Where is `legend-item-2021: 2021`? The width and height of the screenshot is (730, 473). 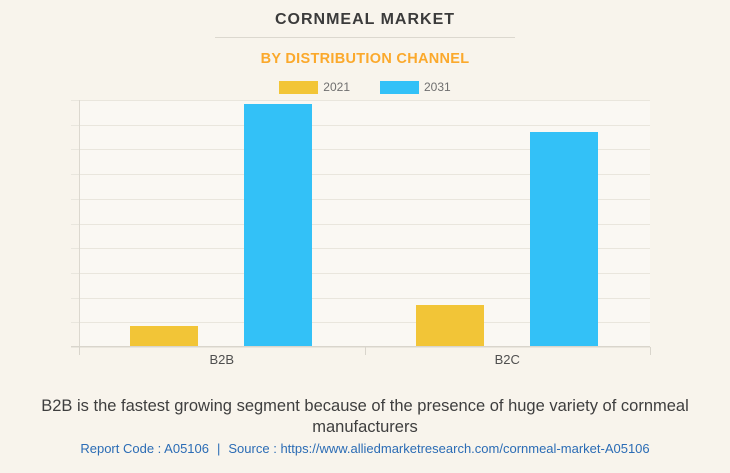
legend-item-2021: 2021 is located at coordinates (314, 87).